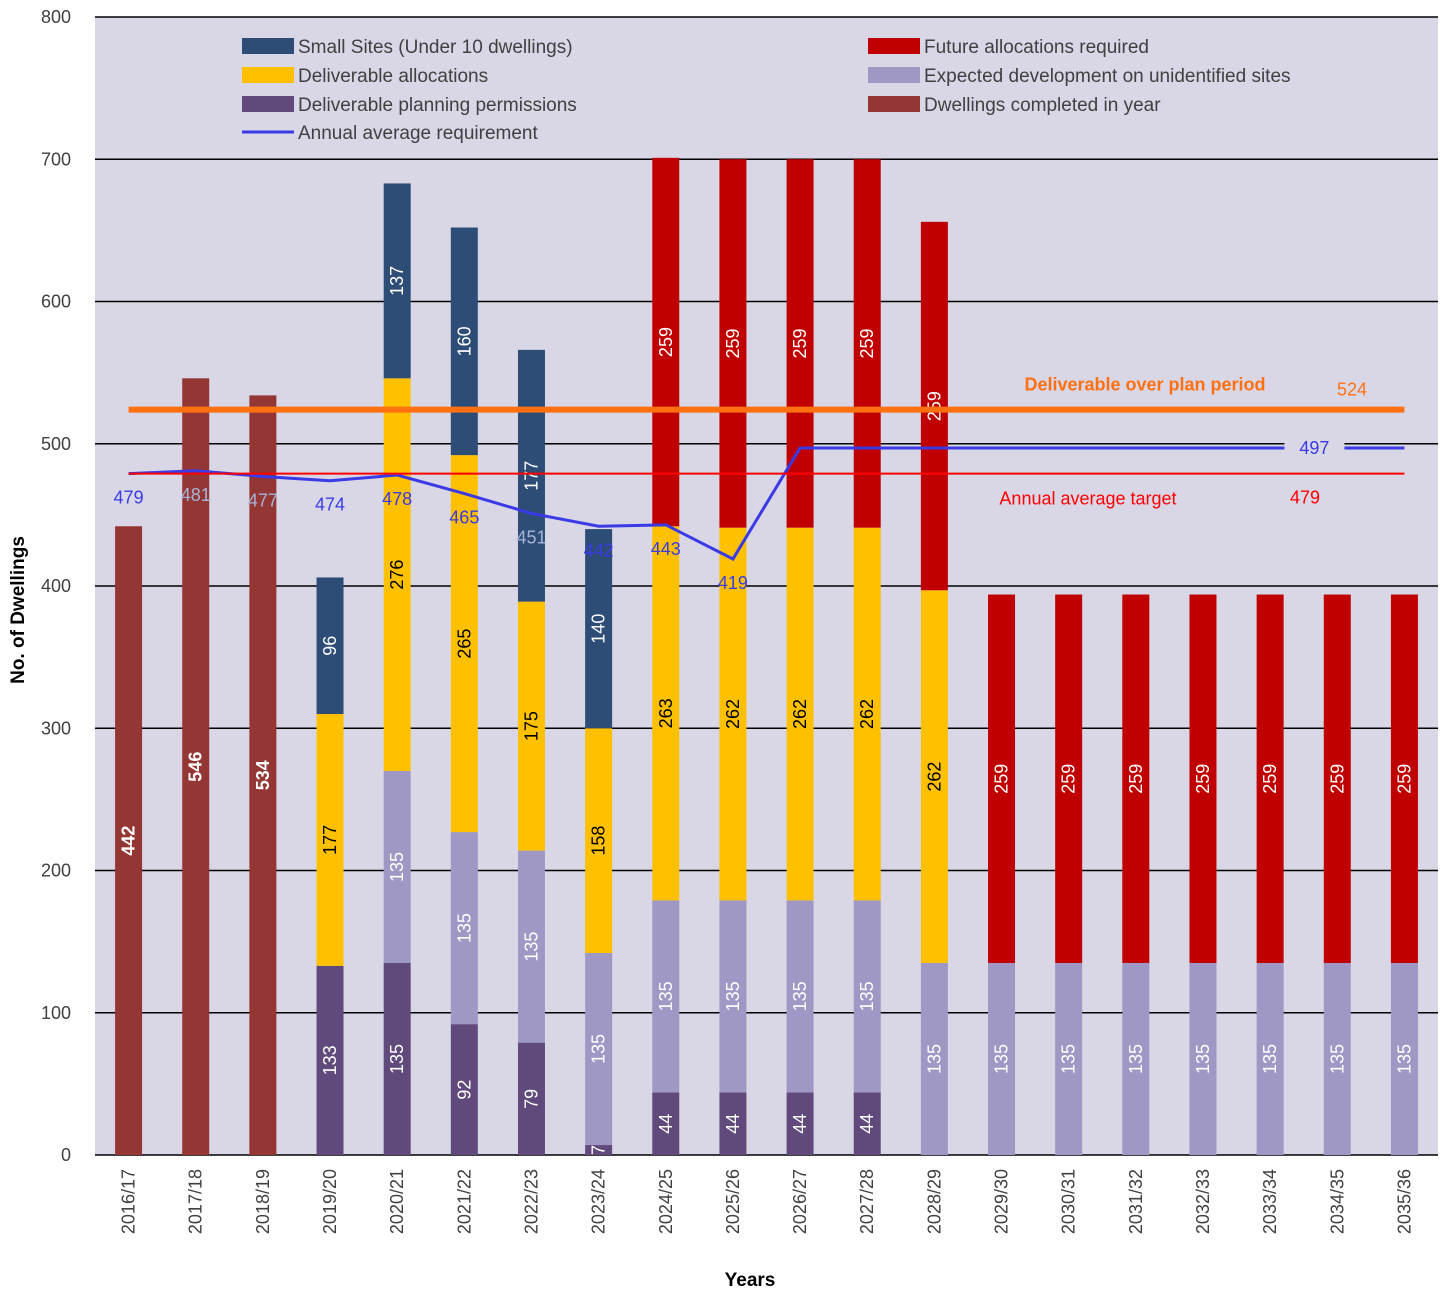  I want to click on y-tick-label-200: 200, so click(56, 871).